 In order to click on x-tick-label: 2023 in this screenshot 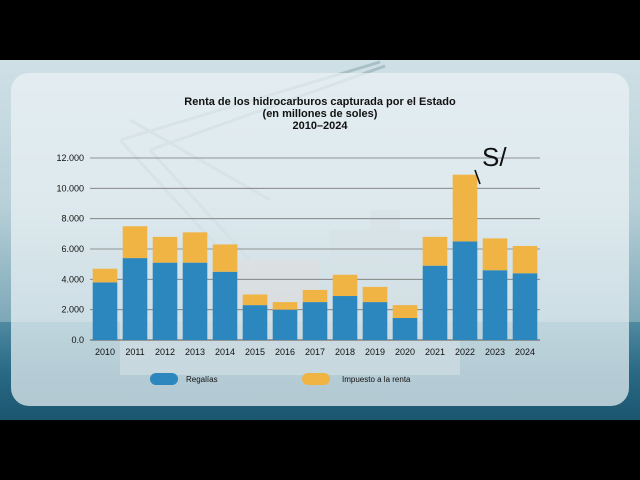, I will do `click(495, 352)`.